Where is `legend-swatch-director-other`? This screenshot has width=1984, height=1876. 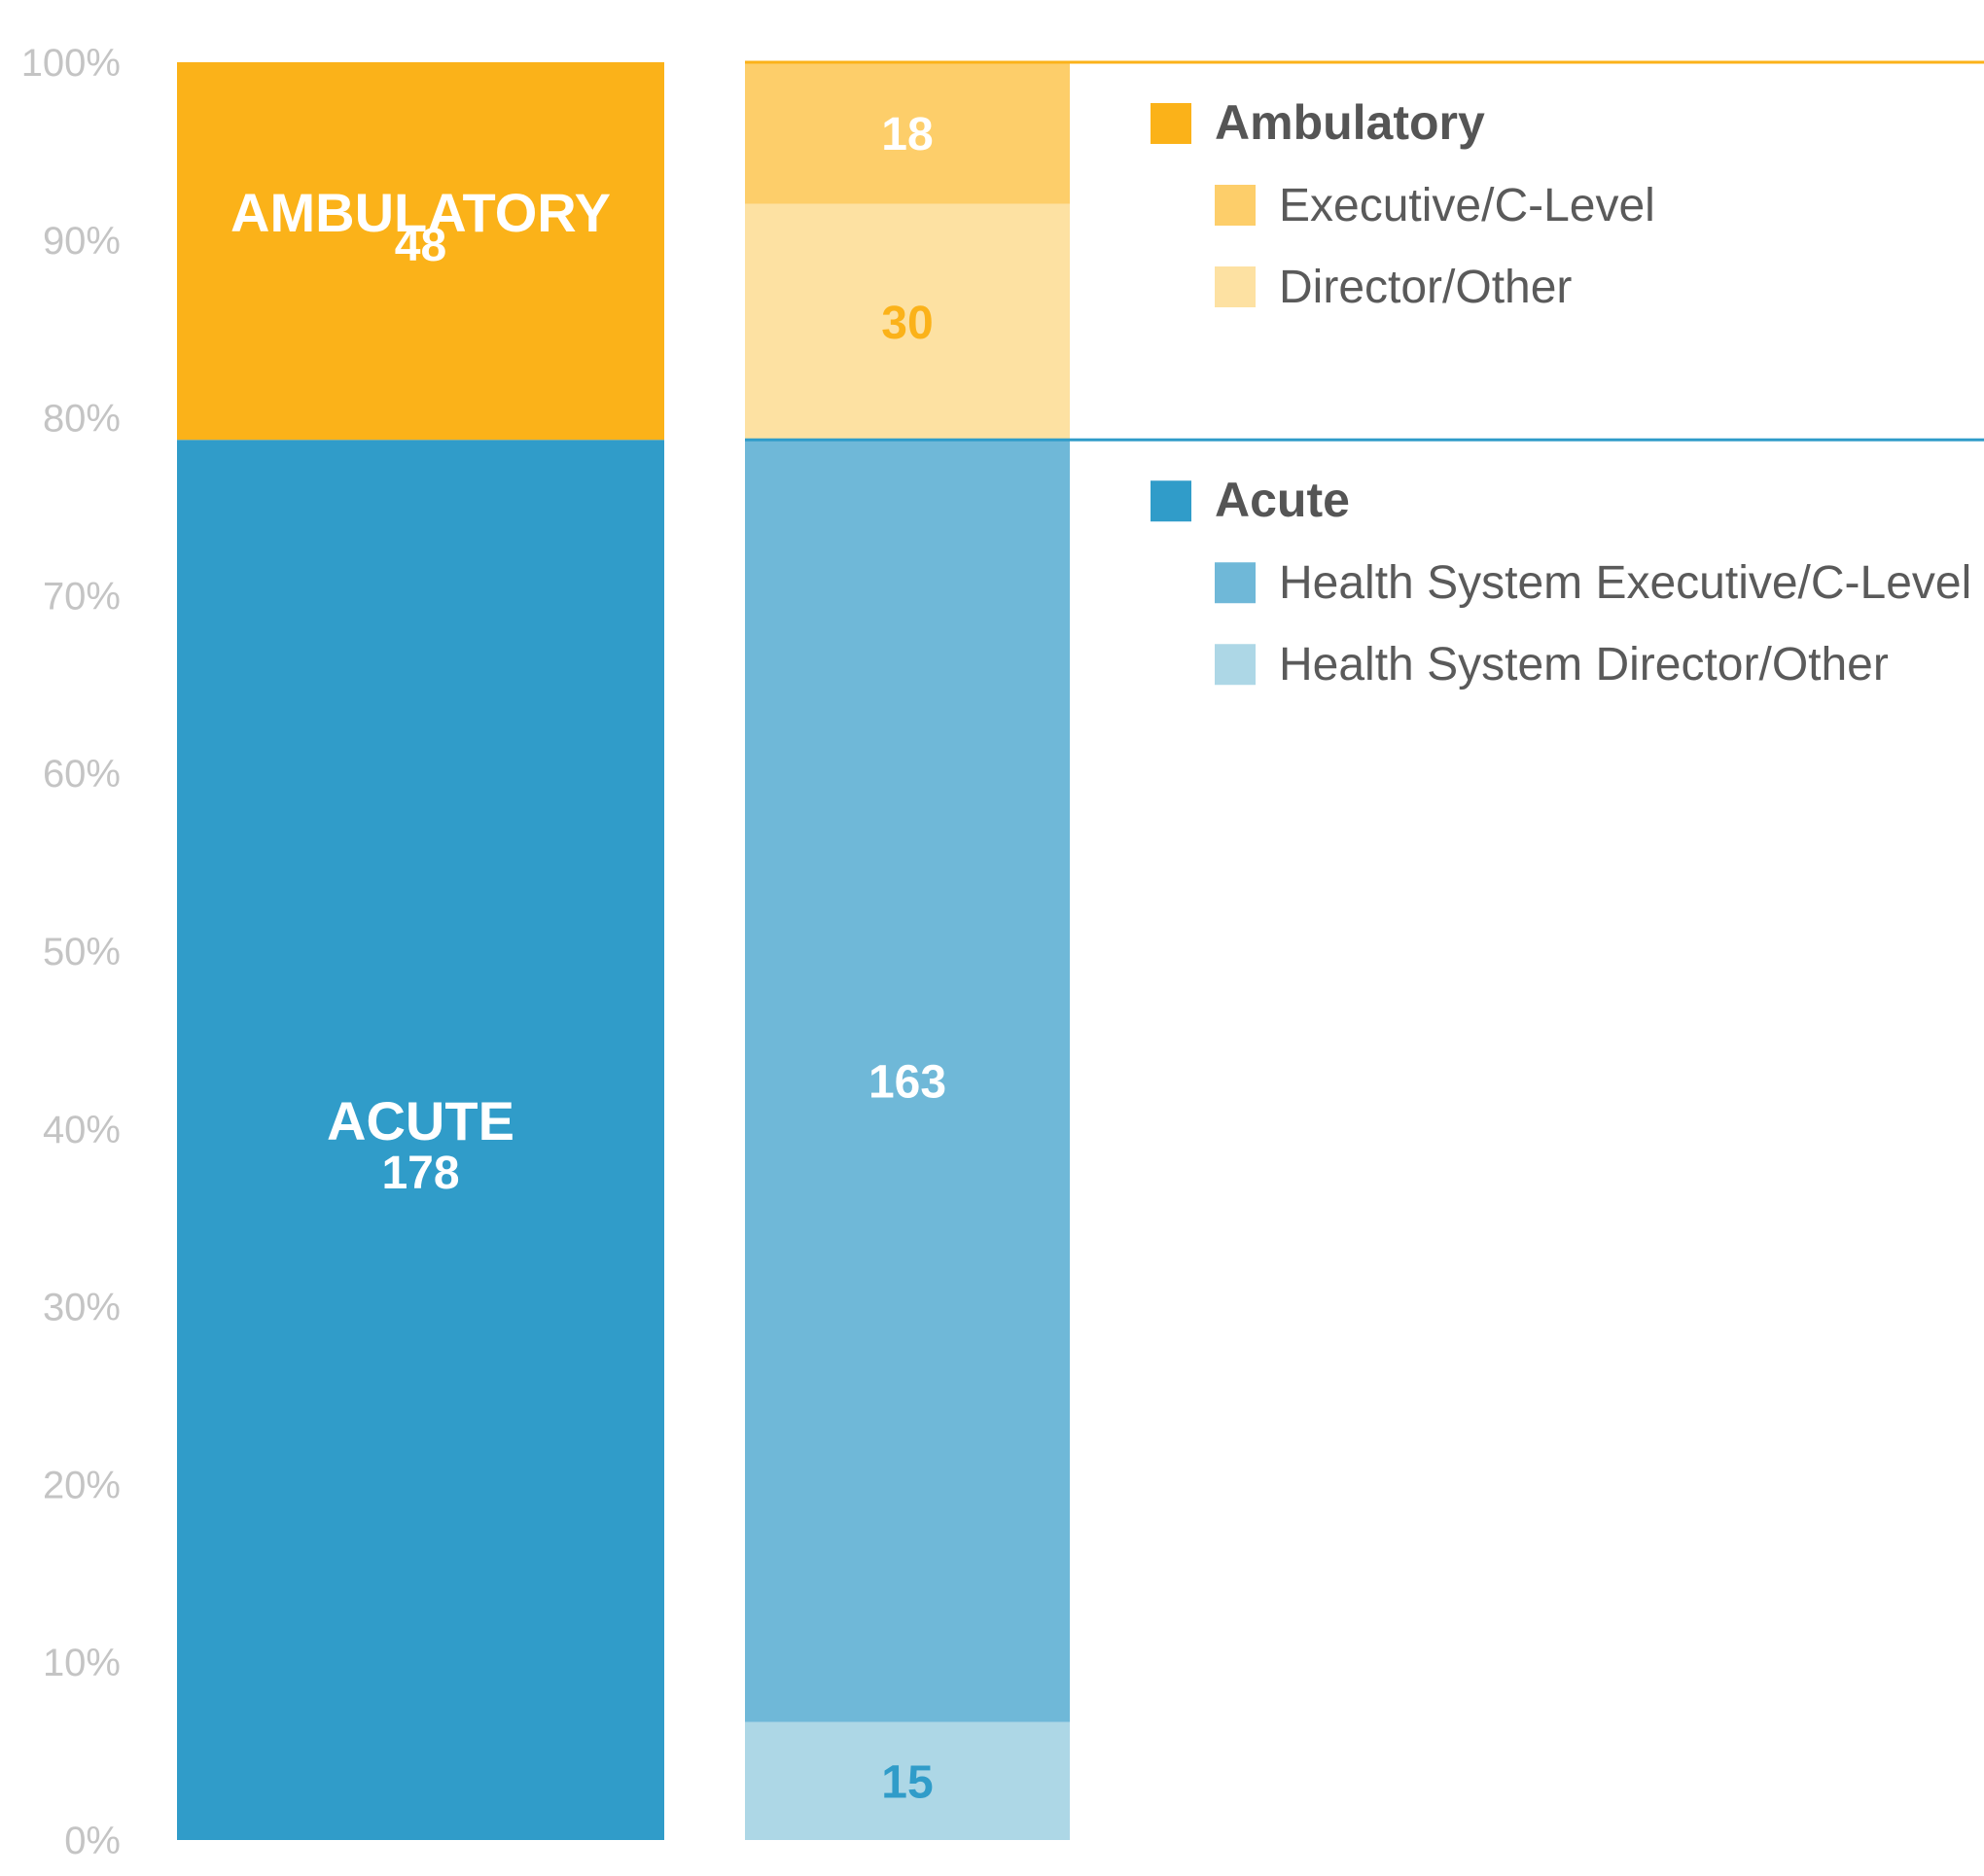
legend-swatch-director-other is located at coordinates (1235, 286).